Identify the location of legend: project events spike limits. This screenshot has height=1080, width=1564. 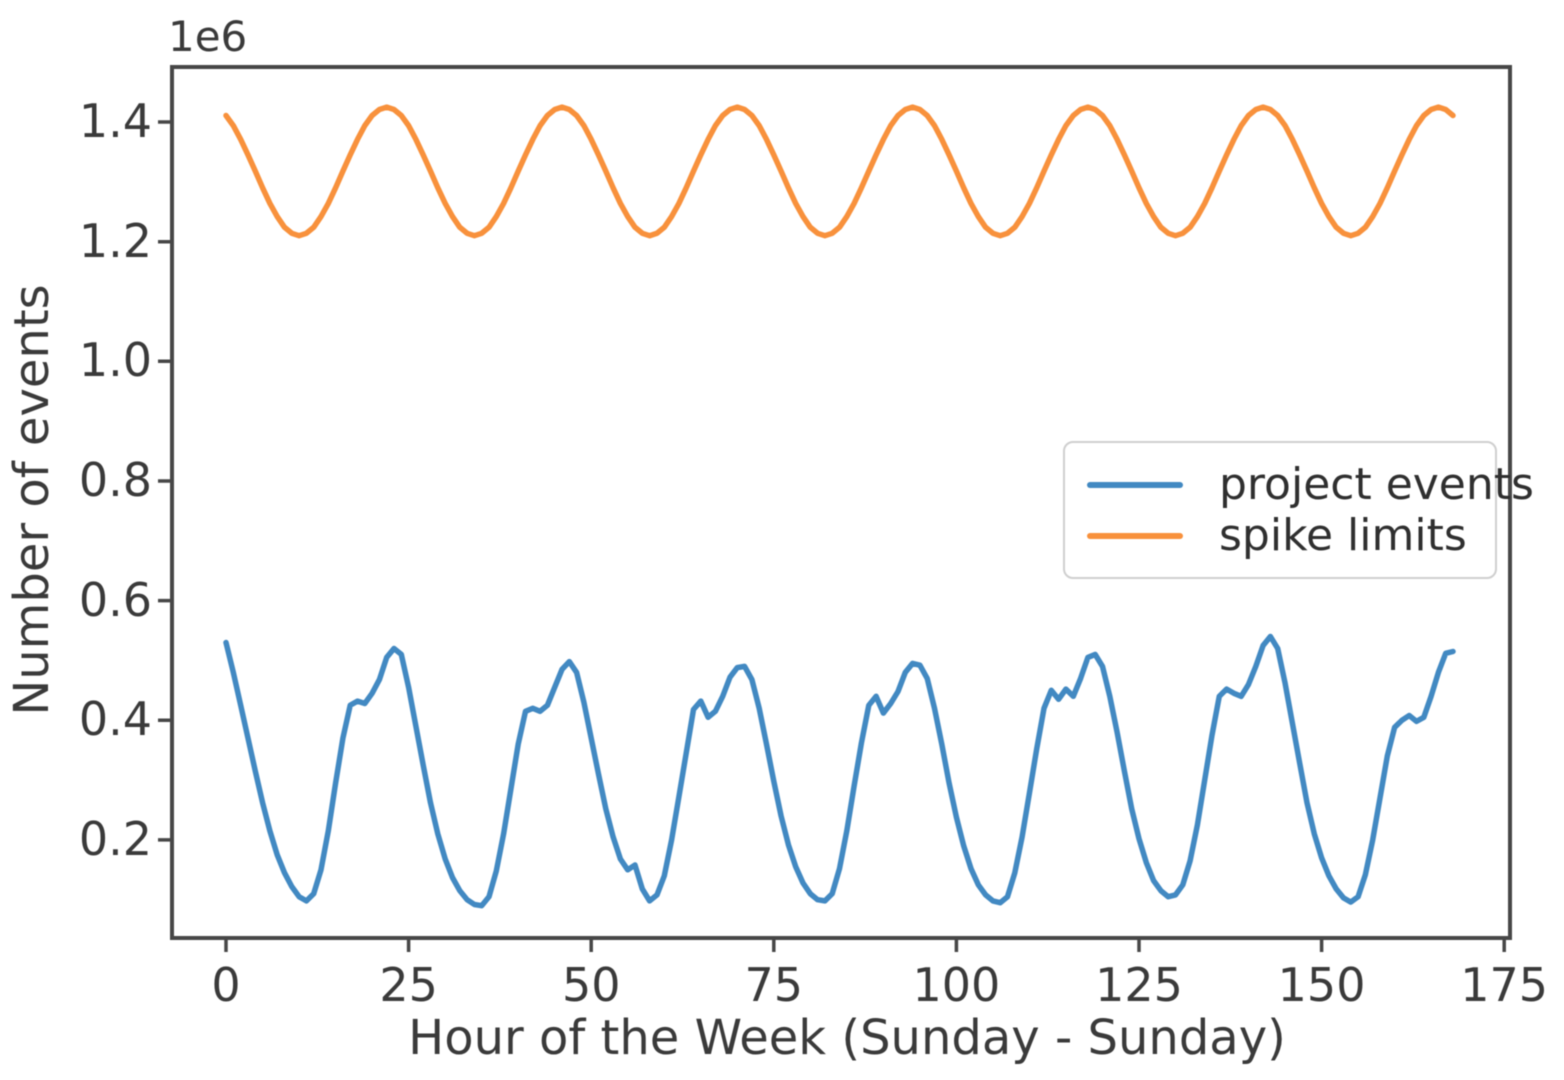
(1298, 510).